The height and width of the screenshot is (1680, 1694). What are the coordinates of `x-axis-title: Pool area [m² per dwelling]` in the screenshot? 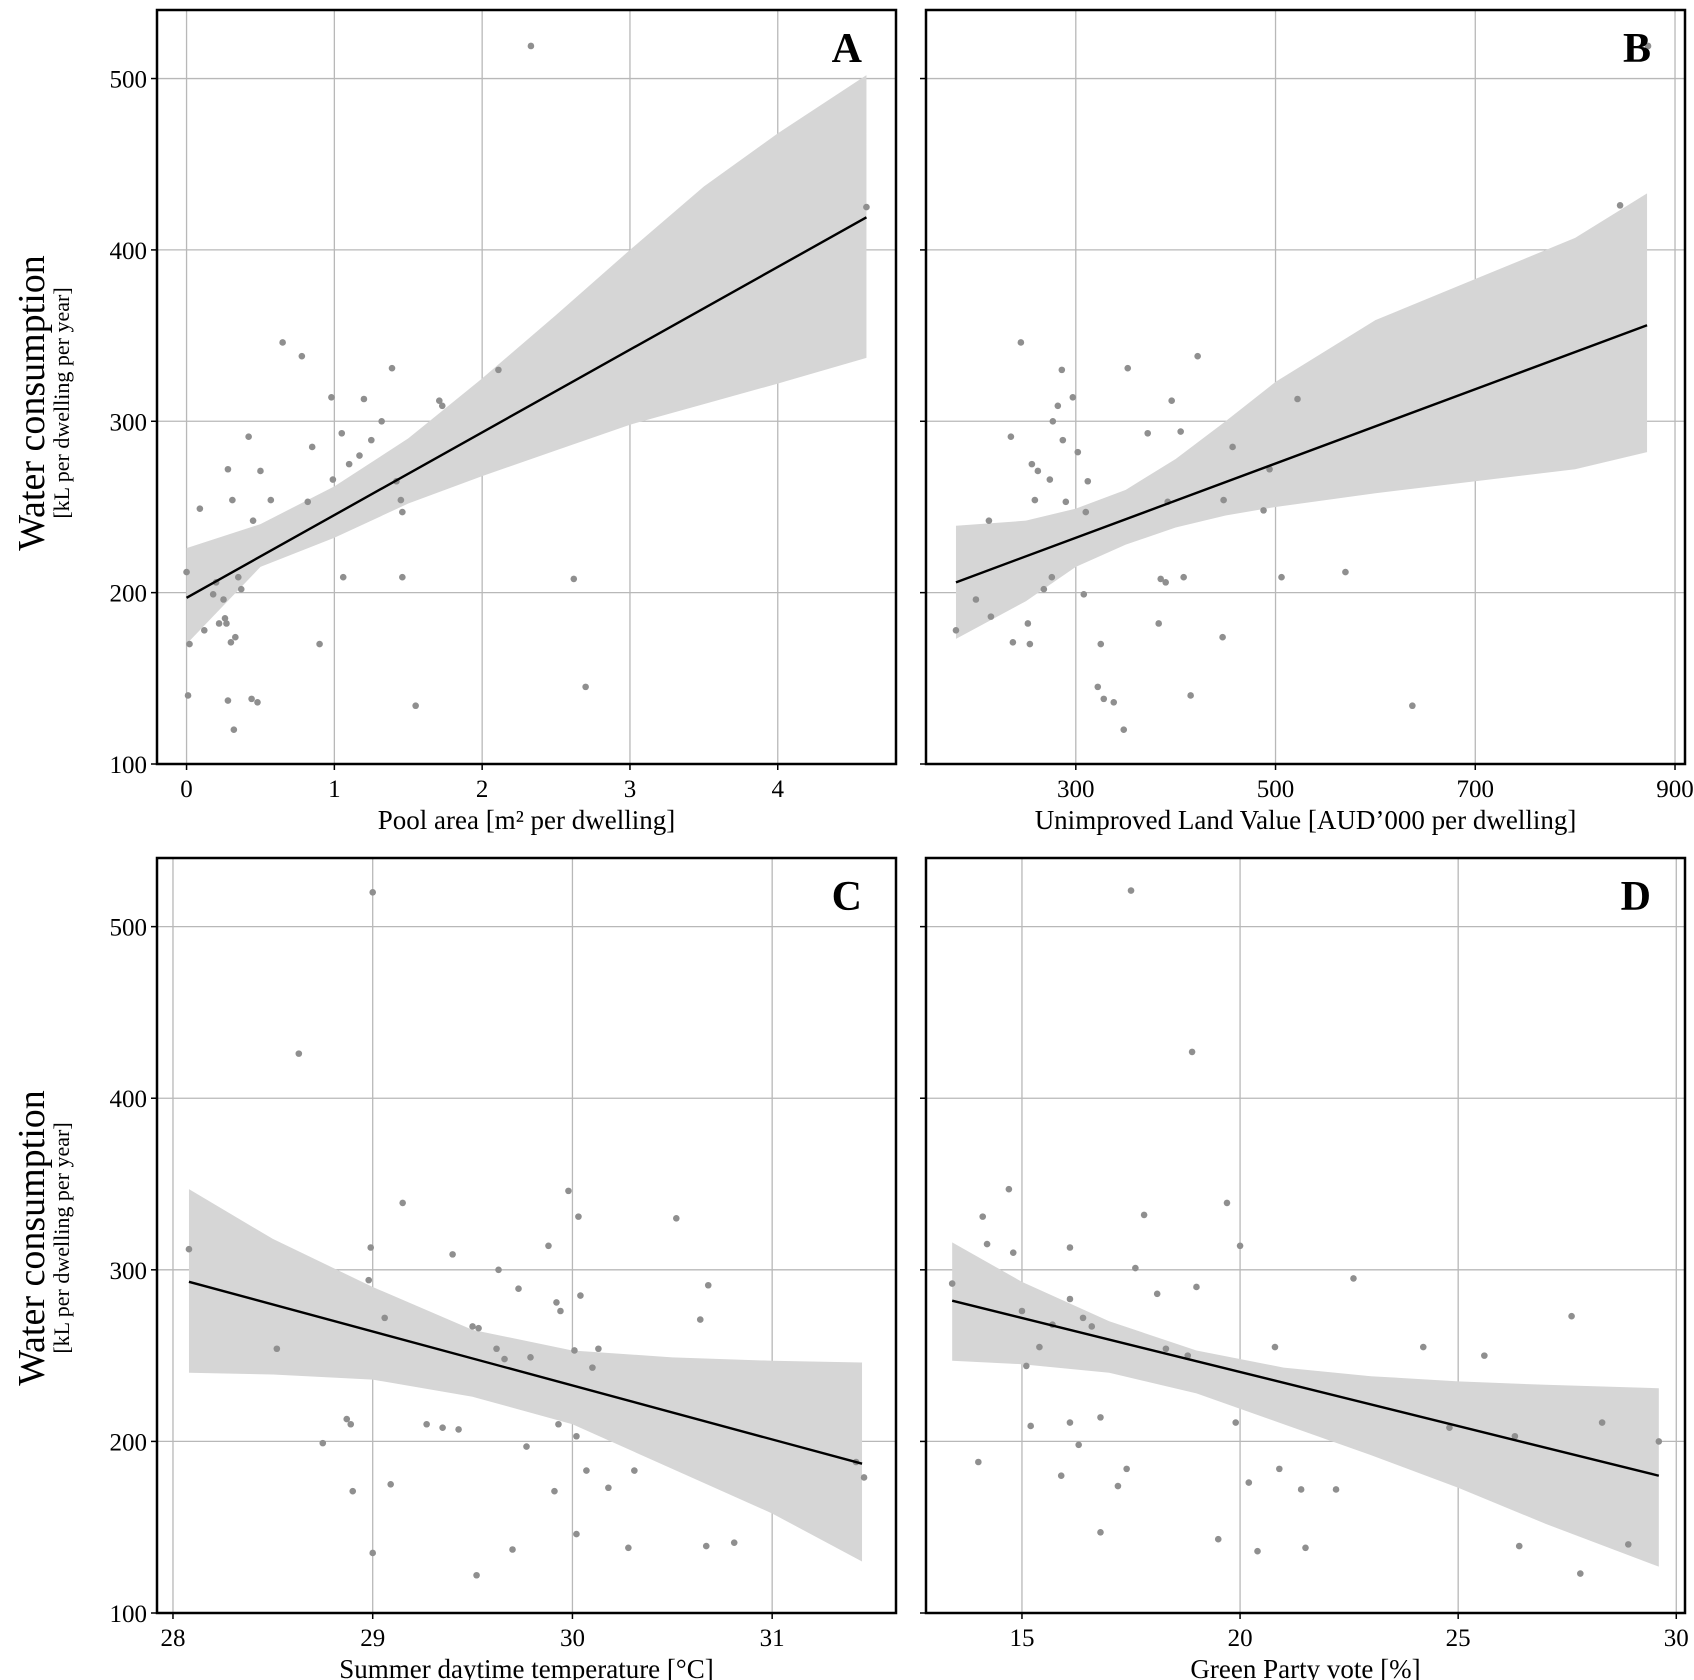 It's located at (527, 820).